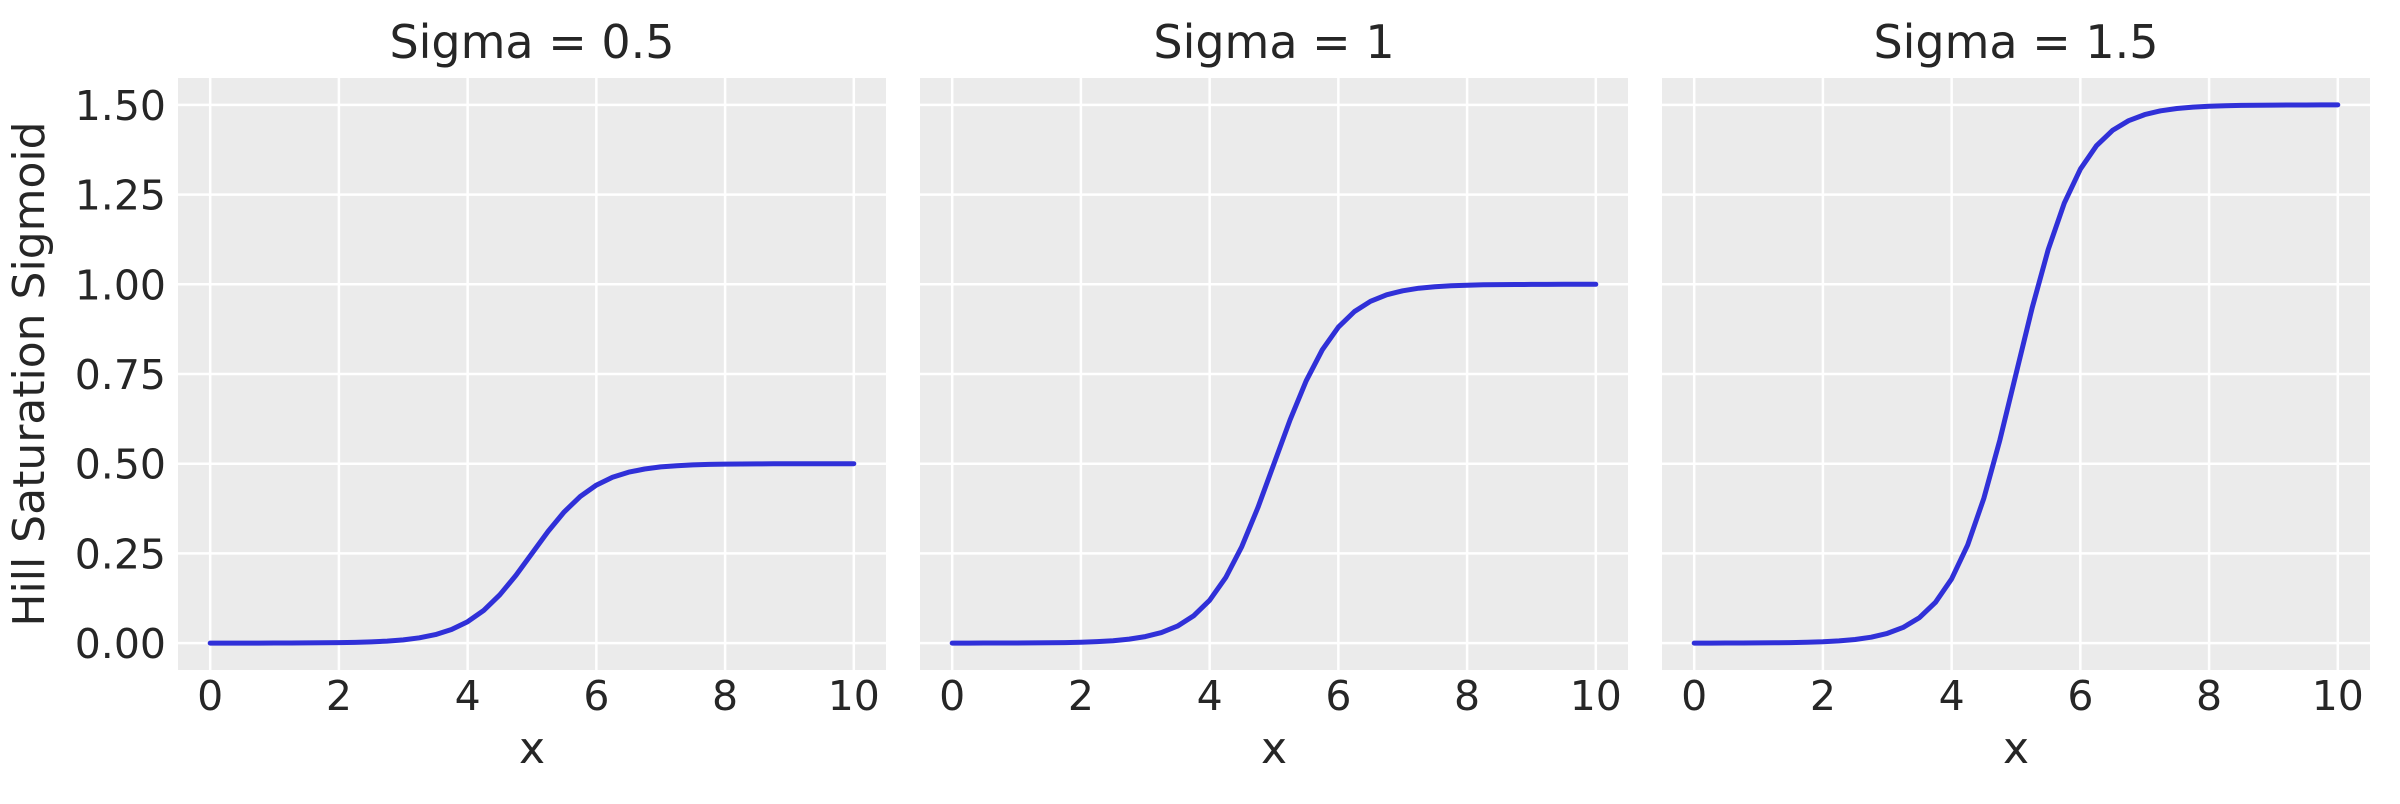  What do you see at coordinates (2015, 42) in the screenshot?
I see `subplot-title: Sigma = 1.5` at bounding box center [2015, 42].